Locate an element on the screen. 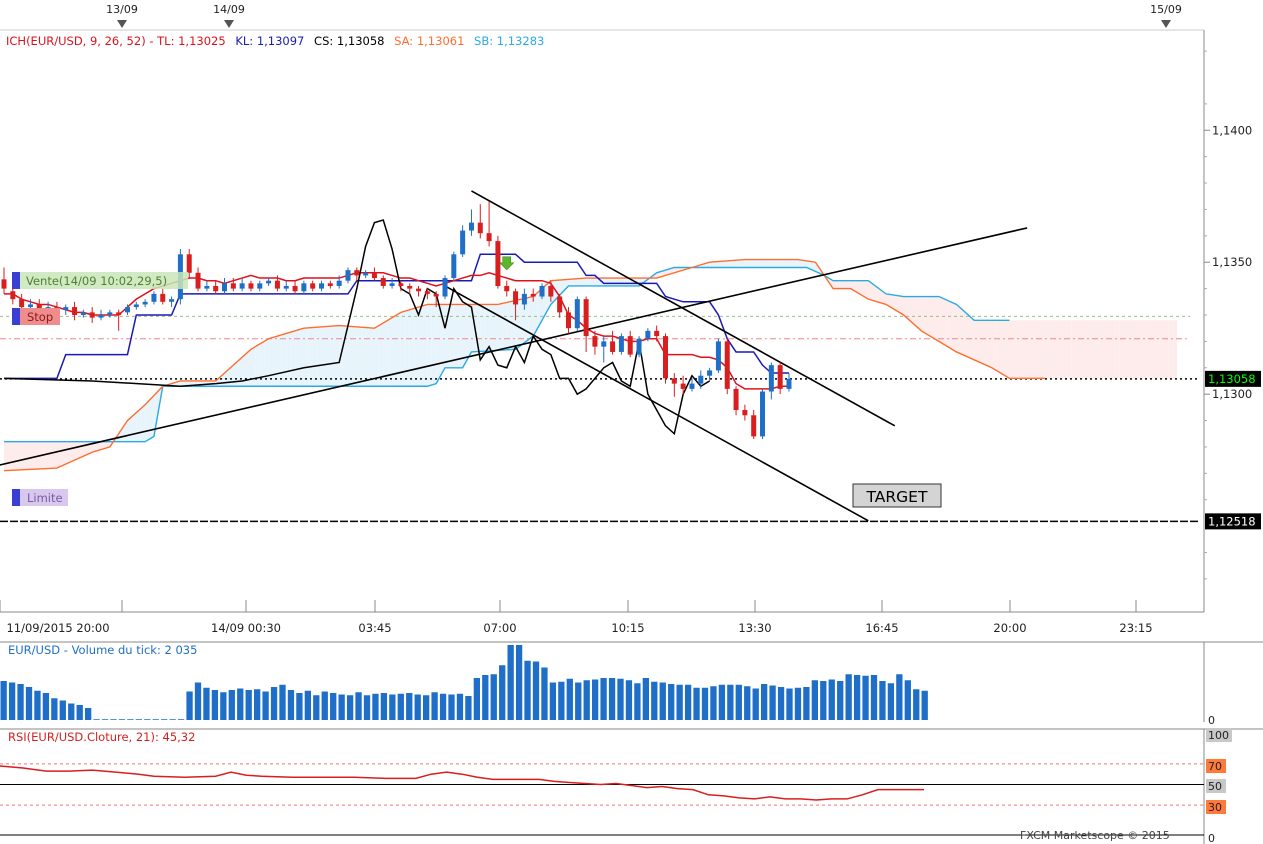 The height and width of the screenshot is (844, 1263). target-annotation: TARGET is located at coordinates (897, 495).